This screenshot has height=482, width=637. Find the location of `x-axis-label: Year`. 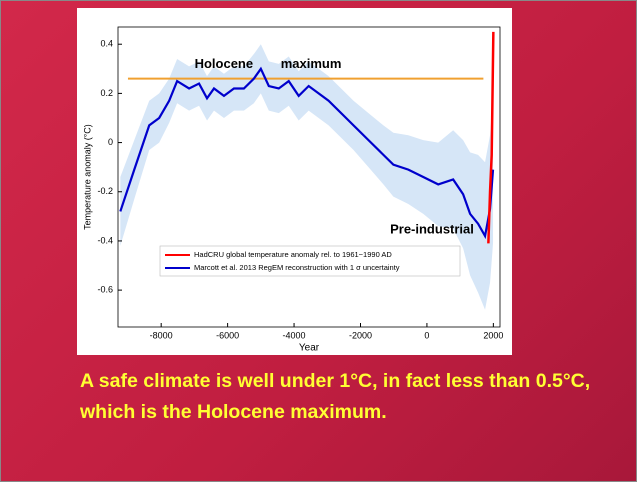

x-axis-label: Year is located at coordinates (309, 348).